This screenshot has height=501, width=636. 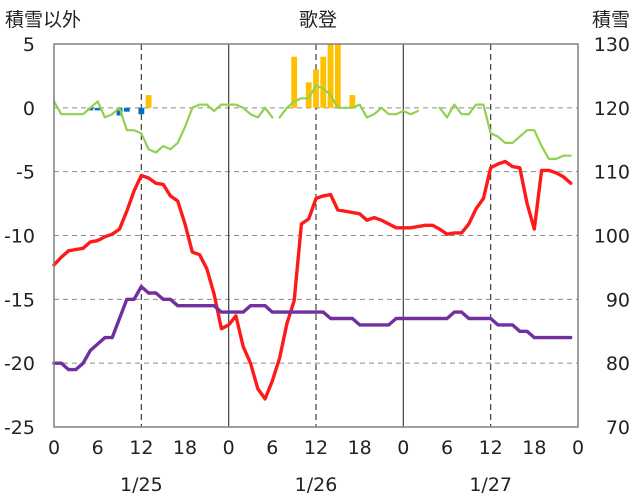 I want to click on left-tick-label: 0, so click(x=29, y=109).